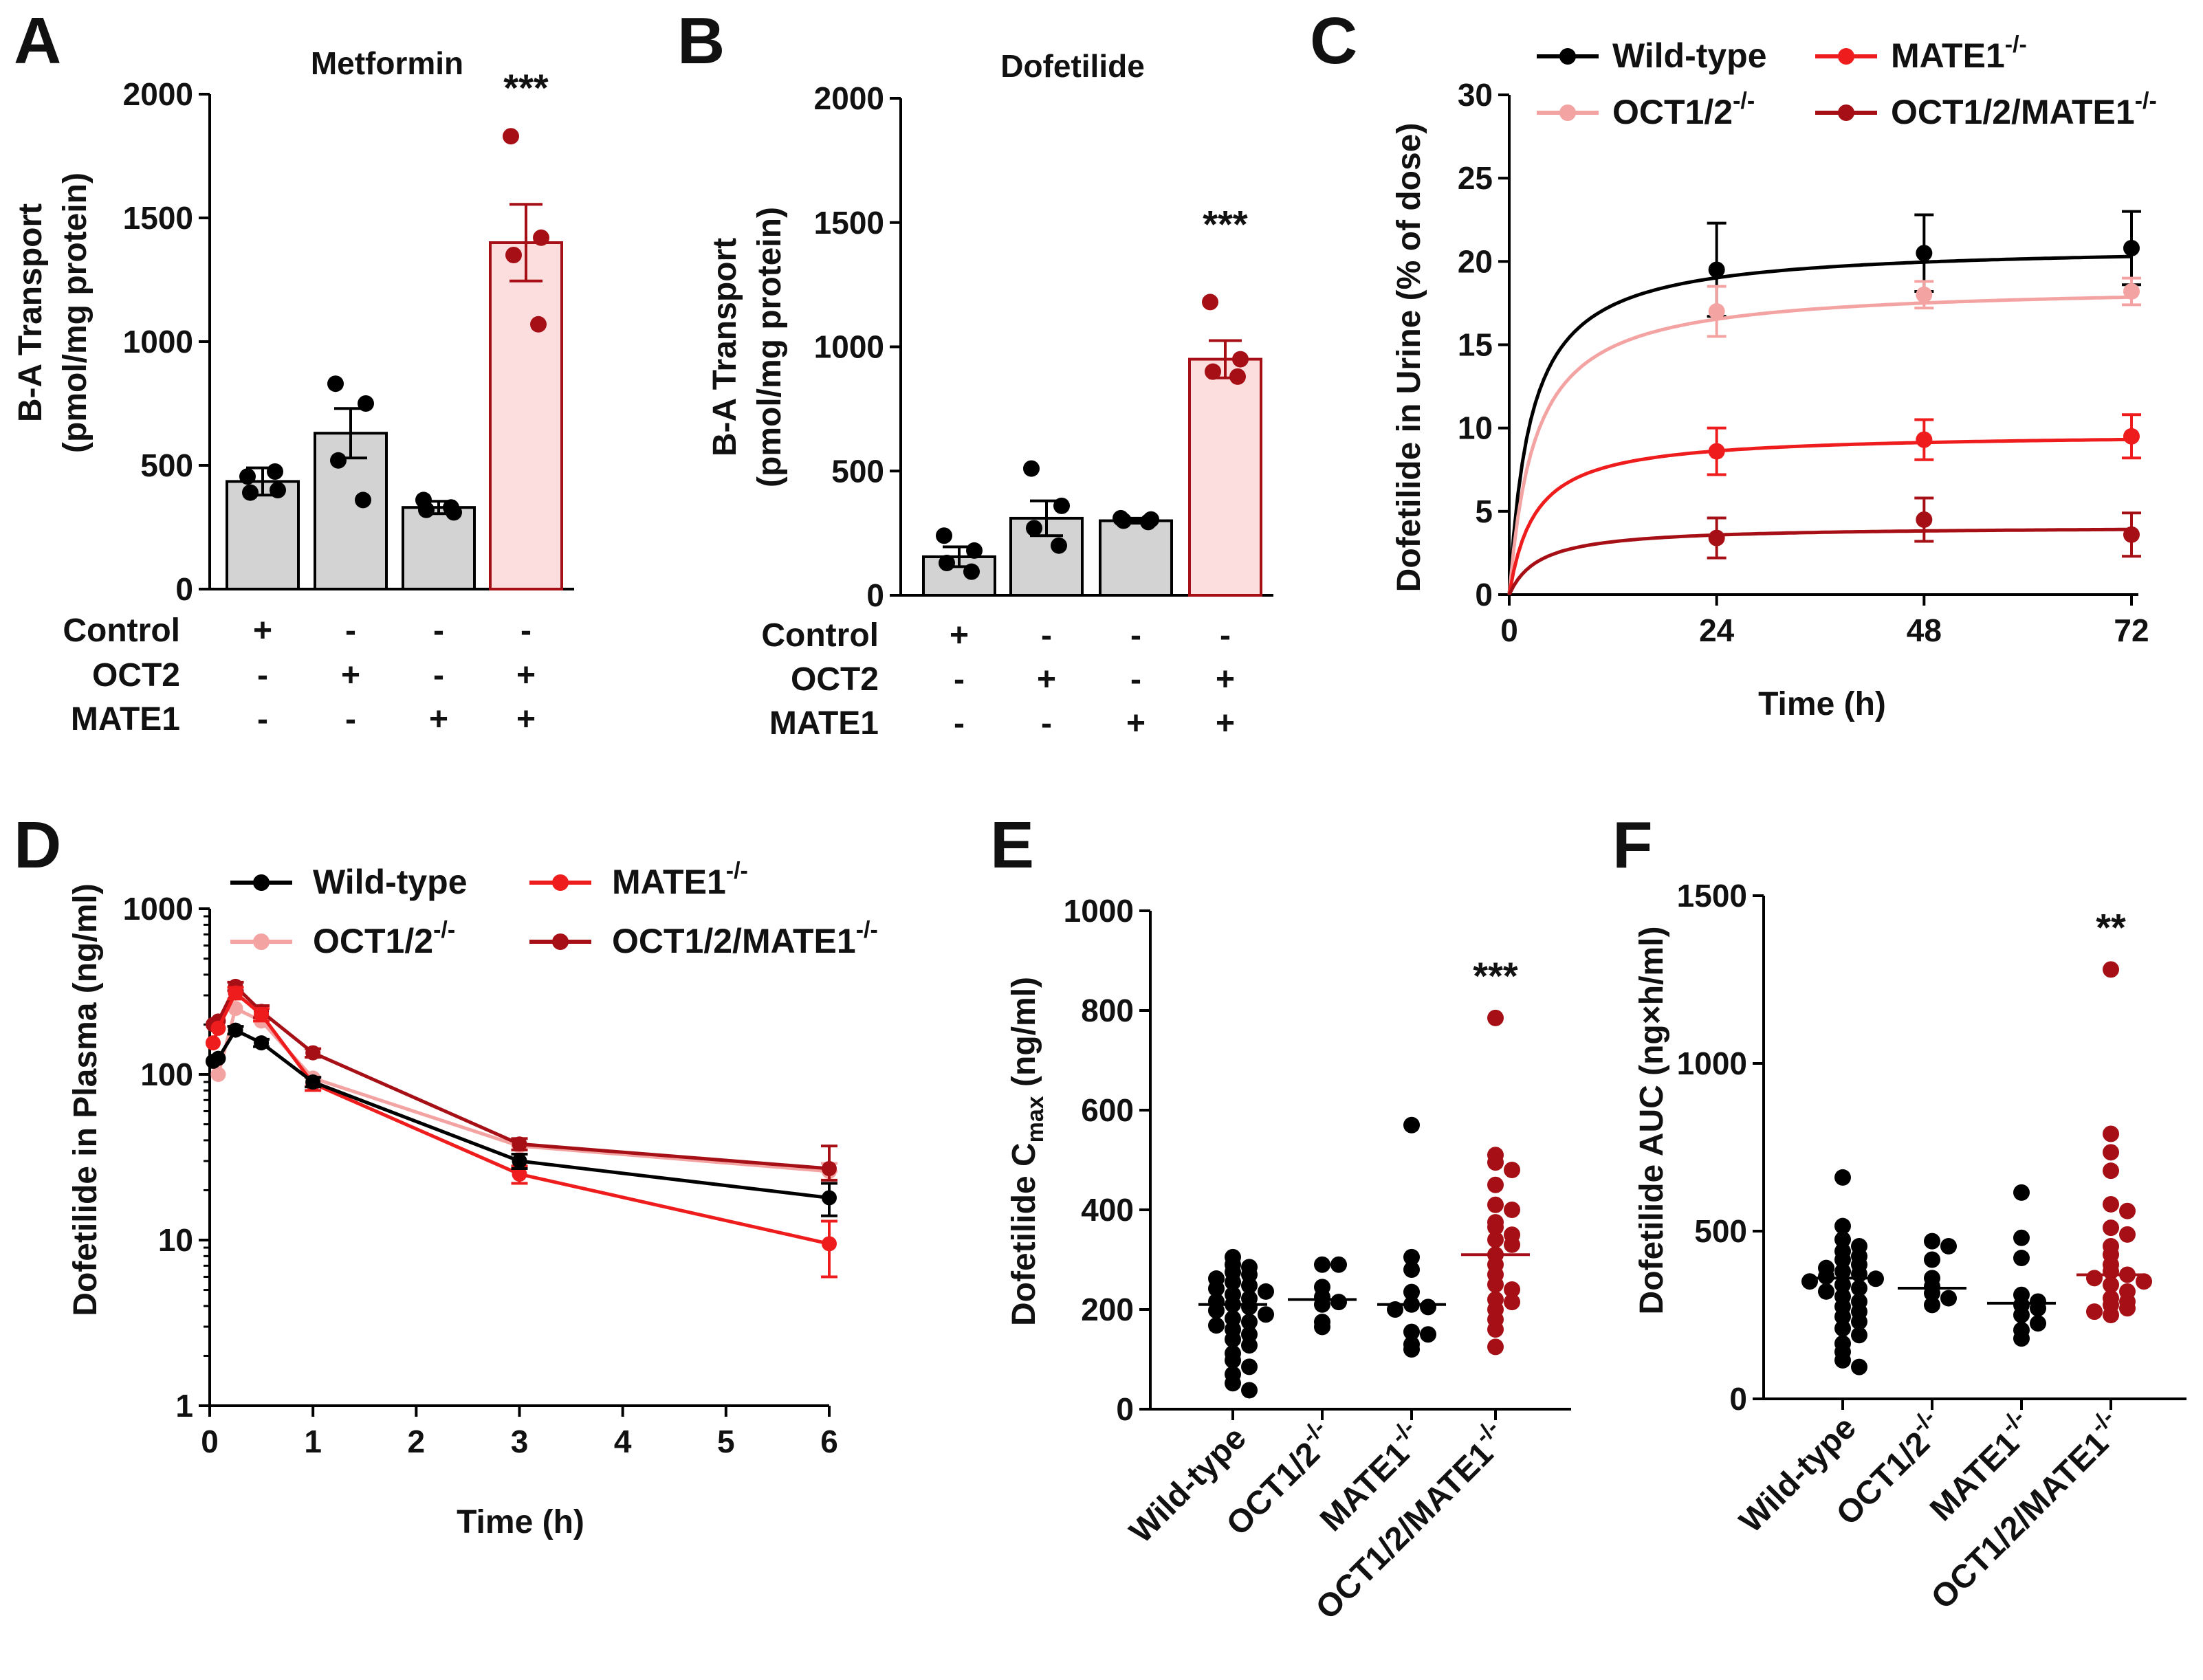  What do you see at coordinates (30, 312) in the screenshot?
I see `panel-a-ylabel-line1: B-A Transport` at bounding box center [30, 312].